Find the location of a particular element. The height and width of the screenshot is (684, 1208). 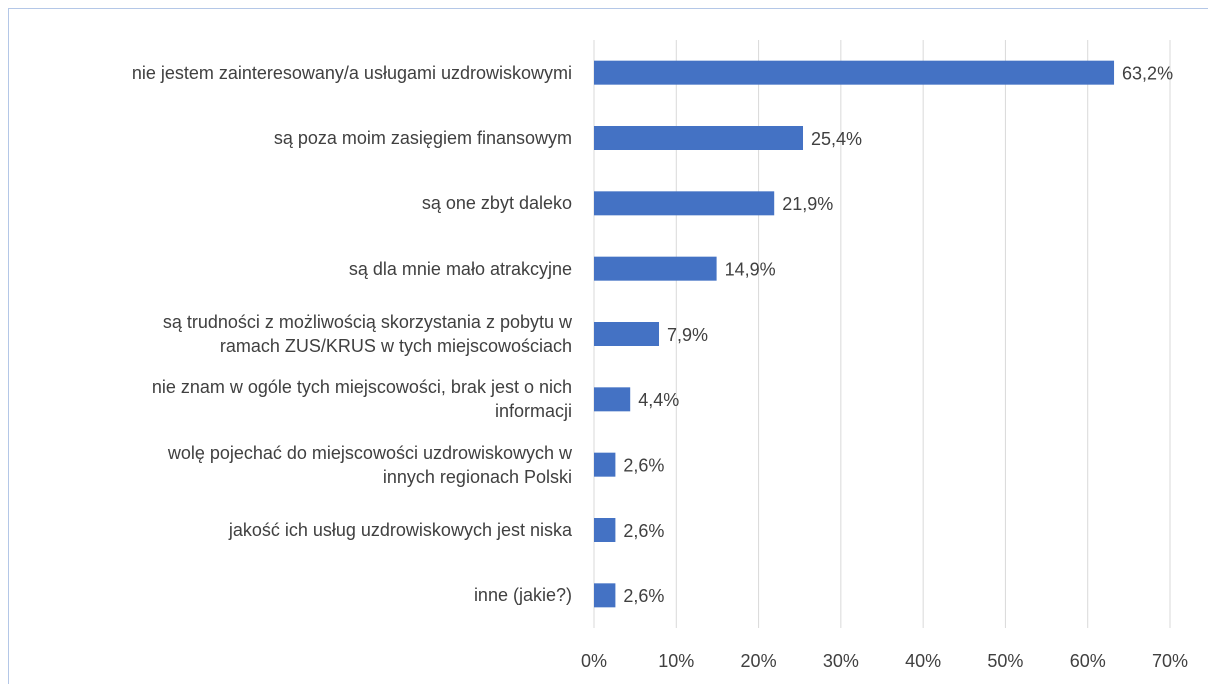

data-label: 4,4% is located at coordinates (658, 400).